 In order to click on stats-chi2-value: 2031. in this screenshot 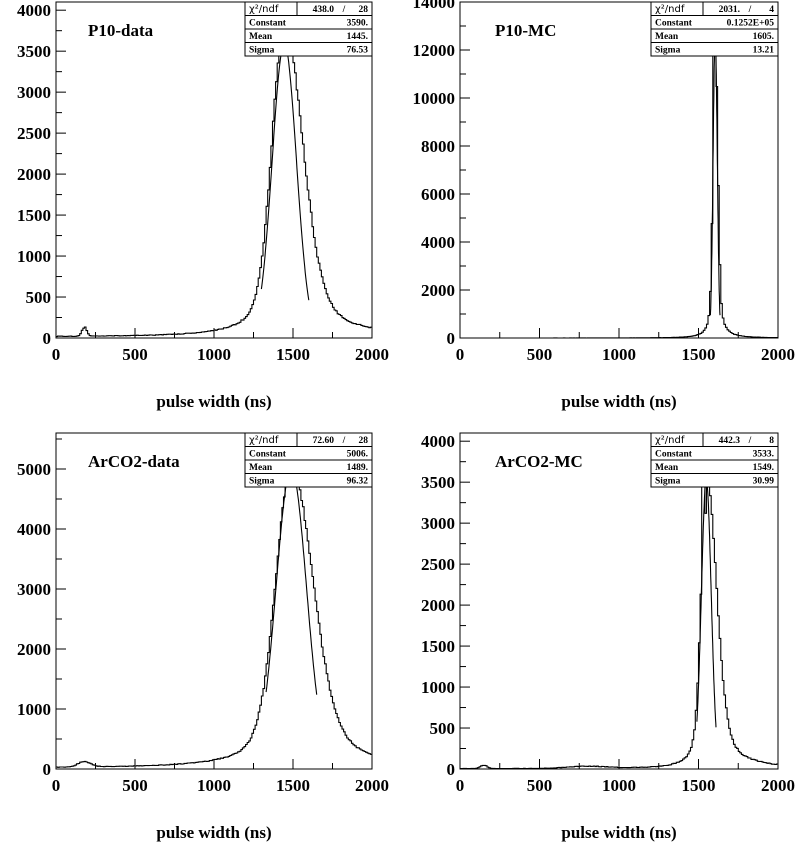, I will do `click(729, 10)`.